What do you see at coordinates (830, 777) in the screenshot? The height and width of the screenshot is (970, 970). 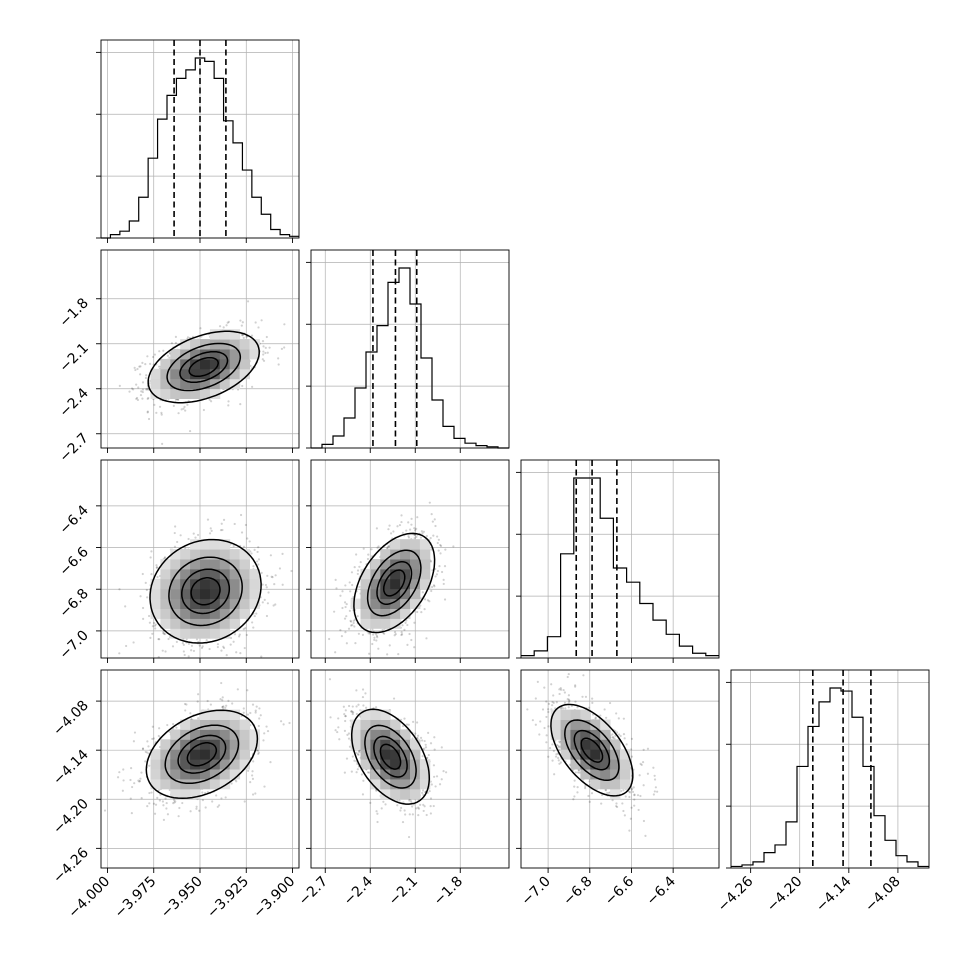 I see `histogram` at bounding box center [830, 777].